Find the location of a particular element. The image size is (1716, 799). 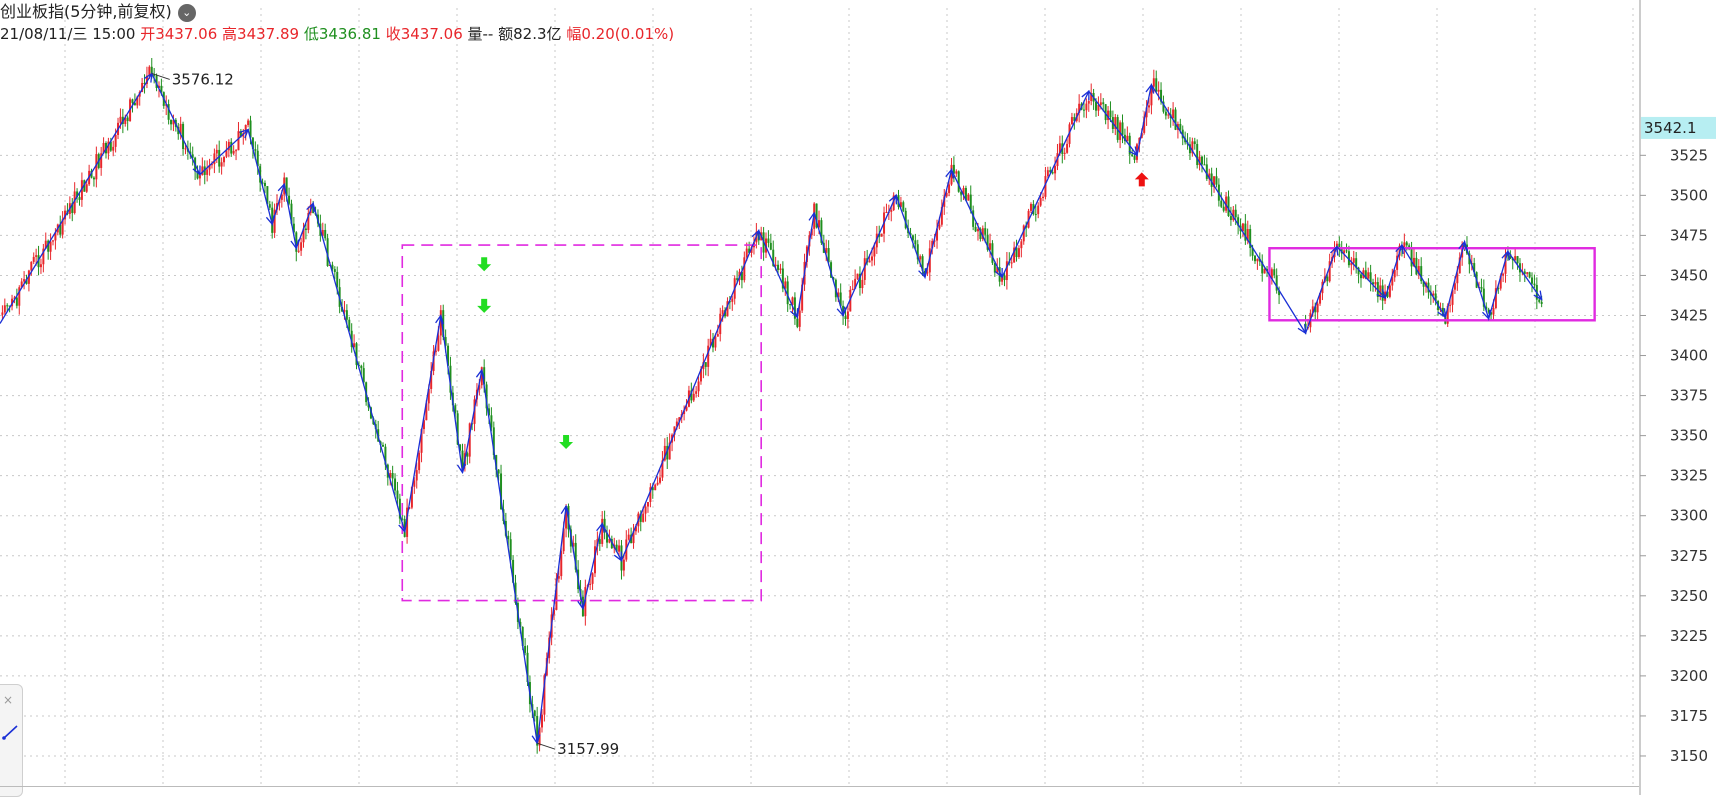

annotation-pointer is located at coordinates (546, 746).